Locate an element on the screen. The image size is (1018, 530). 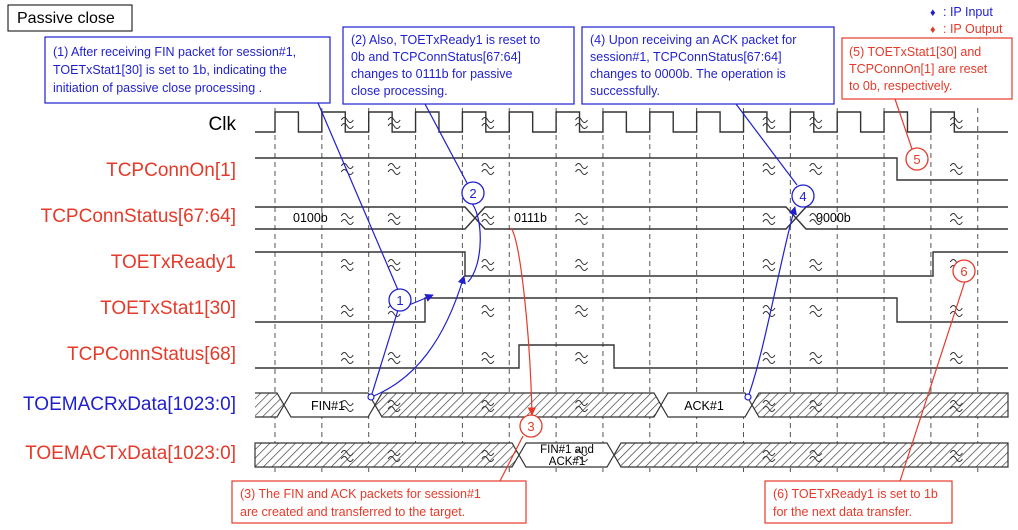
title-box is located at coordinates (70, 18).